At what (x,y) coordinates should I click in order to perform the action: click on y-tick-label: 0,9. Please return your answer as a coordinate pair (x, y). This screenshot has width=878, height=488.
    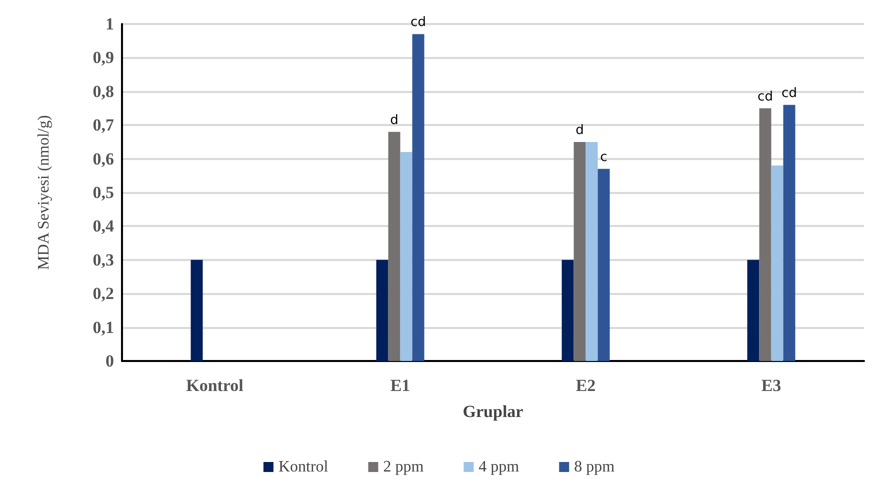
    Looking at the image, I should click on (103, 58).